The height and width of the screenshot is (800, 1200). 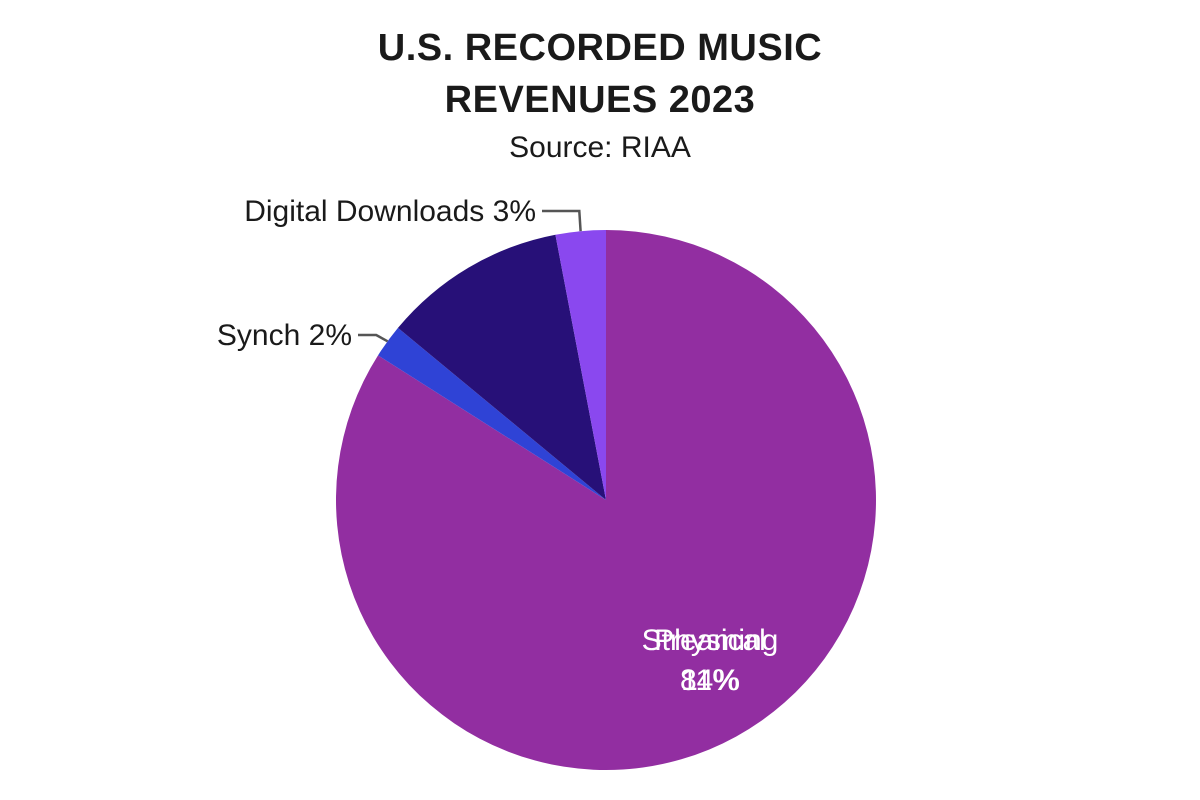 I want to click on slice-label-synch: Synch 2%, so click(x=284, y=335).